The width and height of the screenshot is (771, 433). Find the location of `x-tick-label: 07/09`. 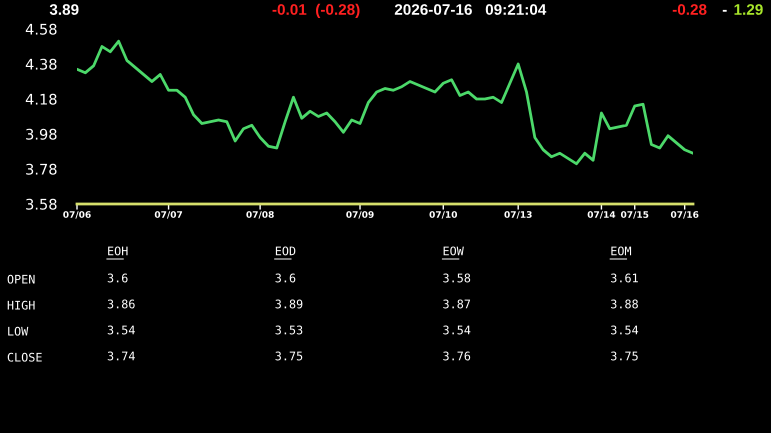

x-tick-label: 07/09 is located at coordinates (360, 215).